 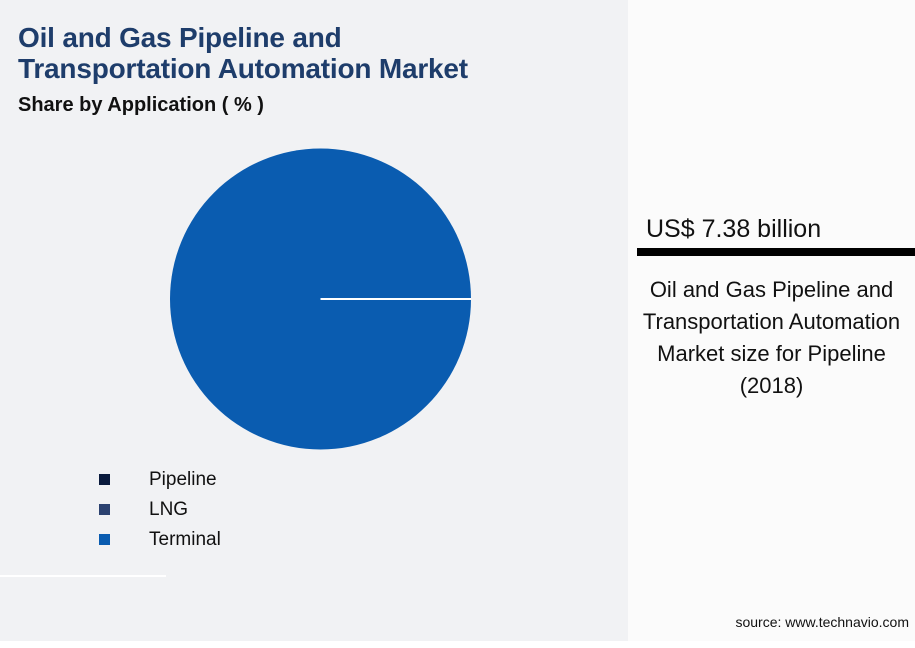 I want to click on footer-divider, so click(x=83, y=576).